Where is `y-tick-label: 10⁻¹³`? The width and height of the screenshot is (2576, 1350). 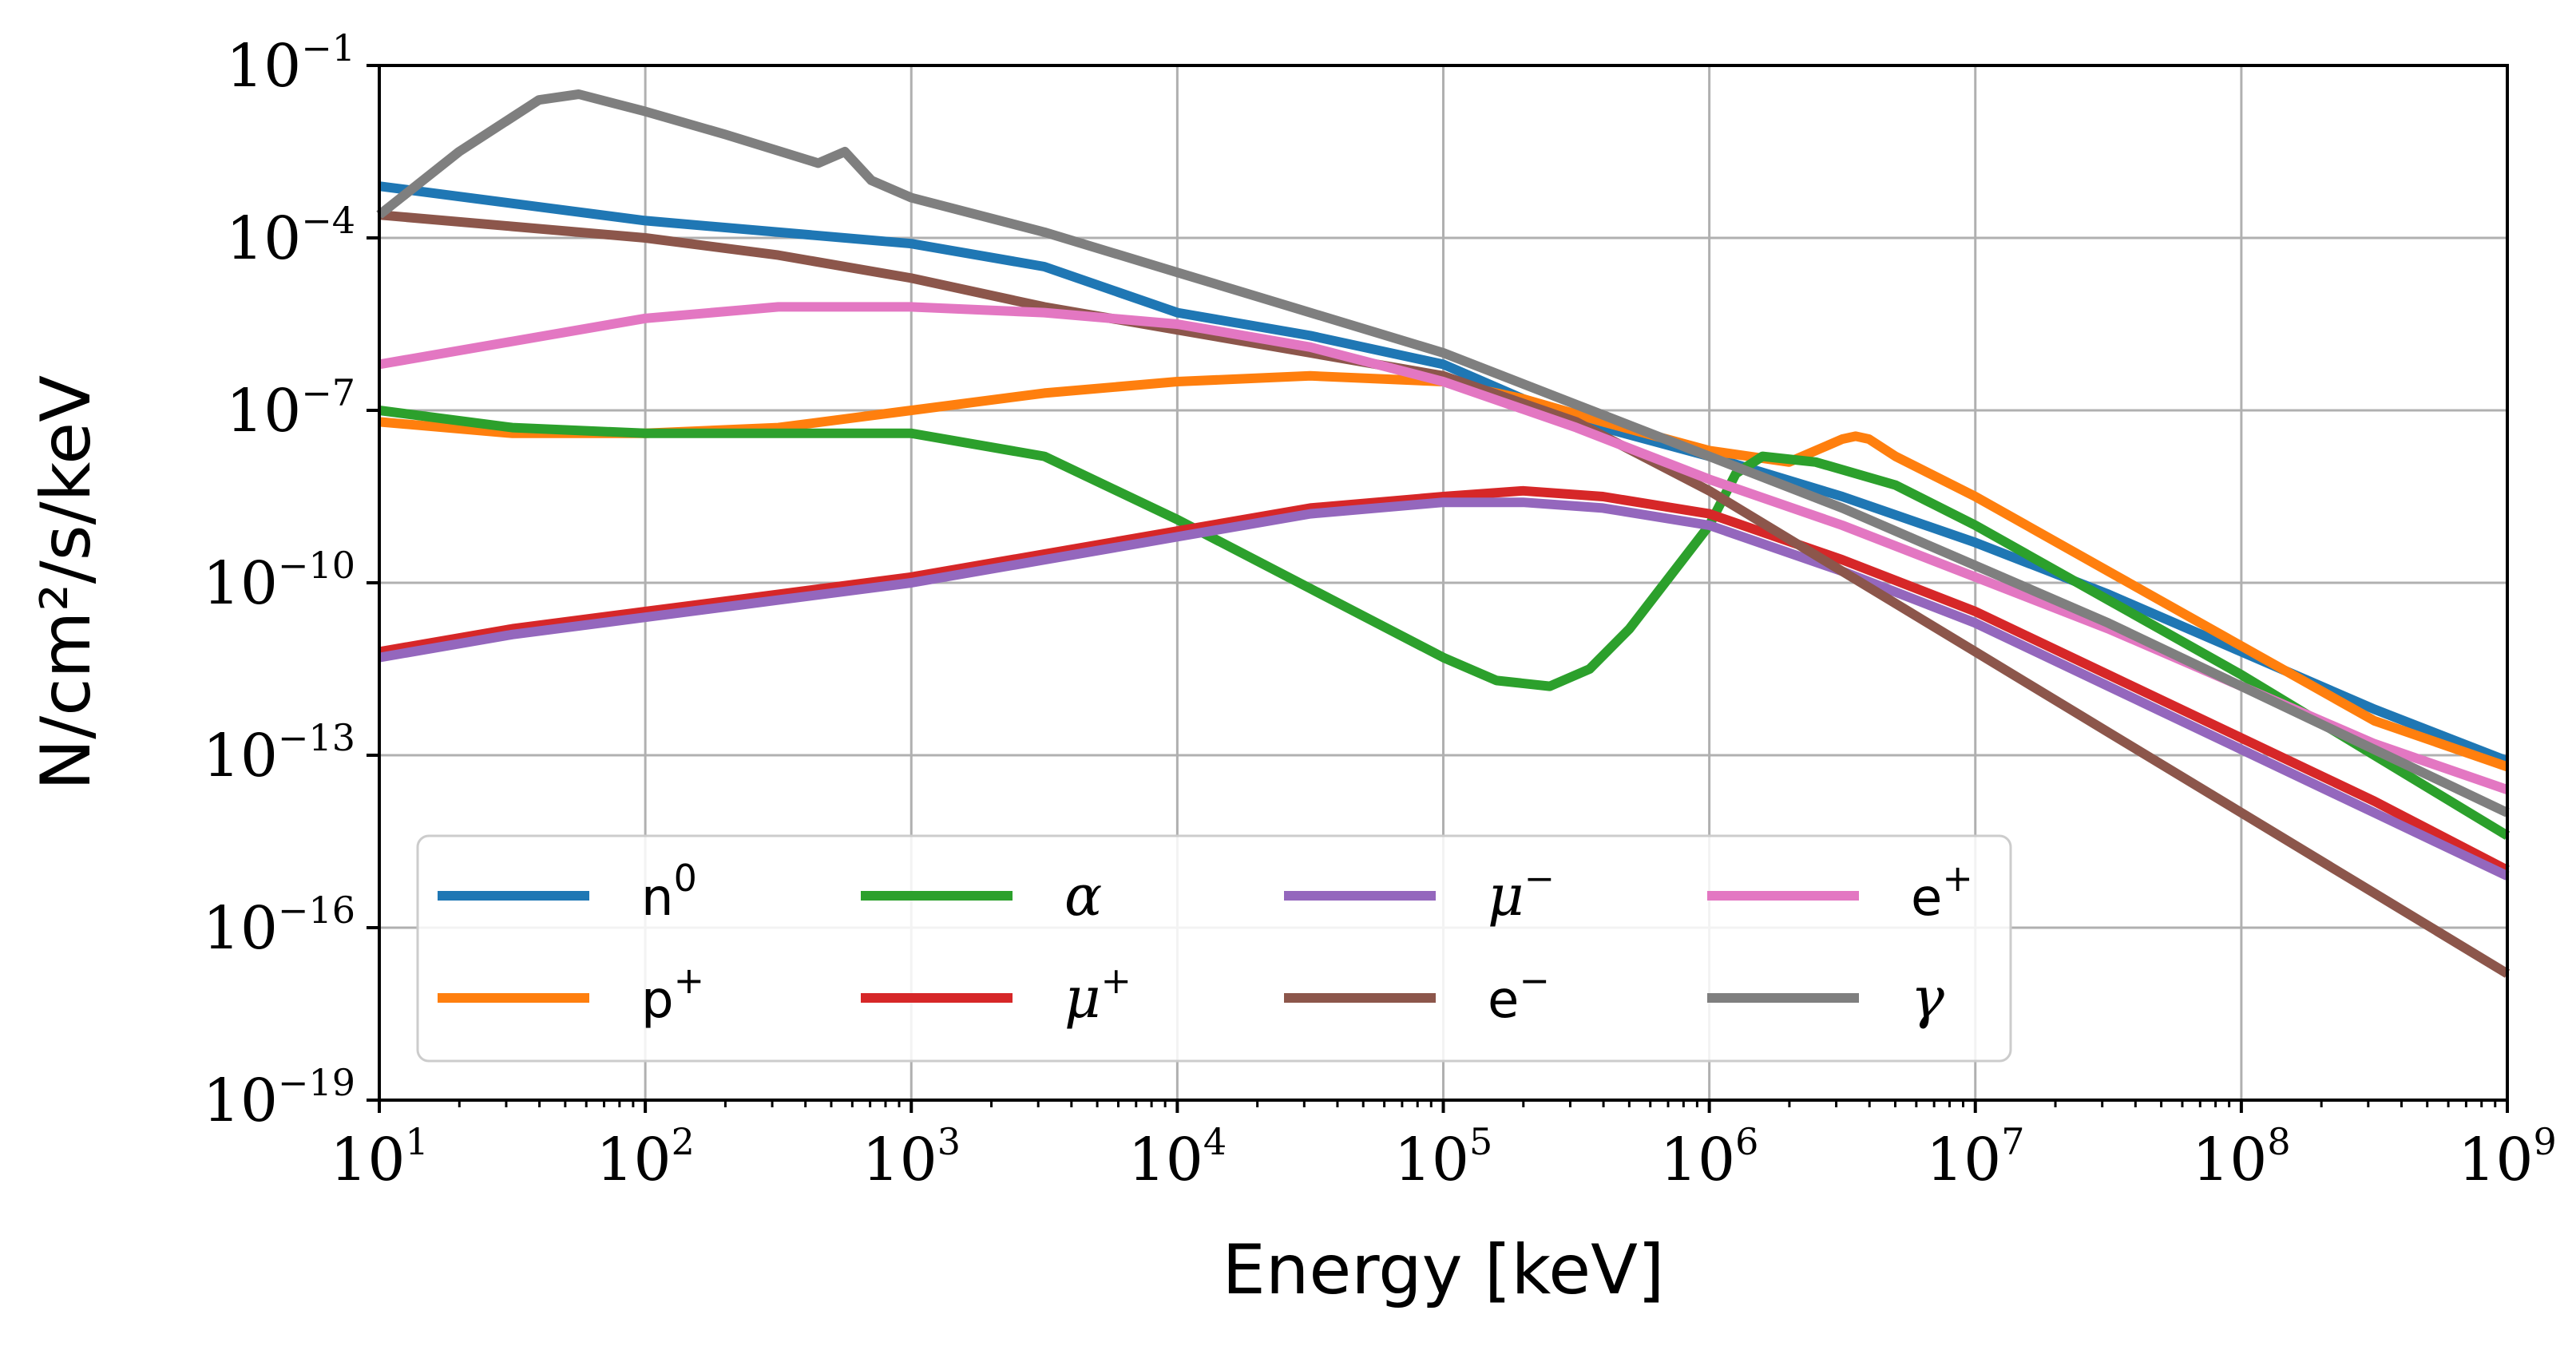 y-tick-label: 10⁻¹³ is located at coordinates (279, 753).